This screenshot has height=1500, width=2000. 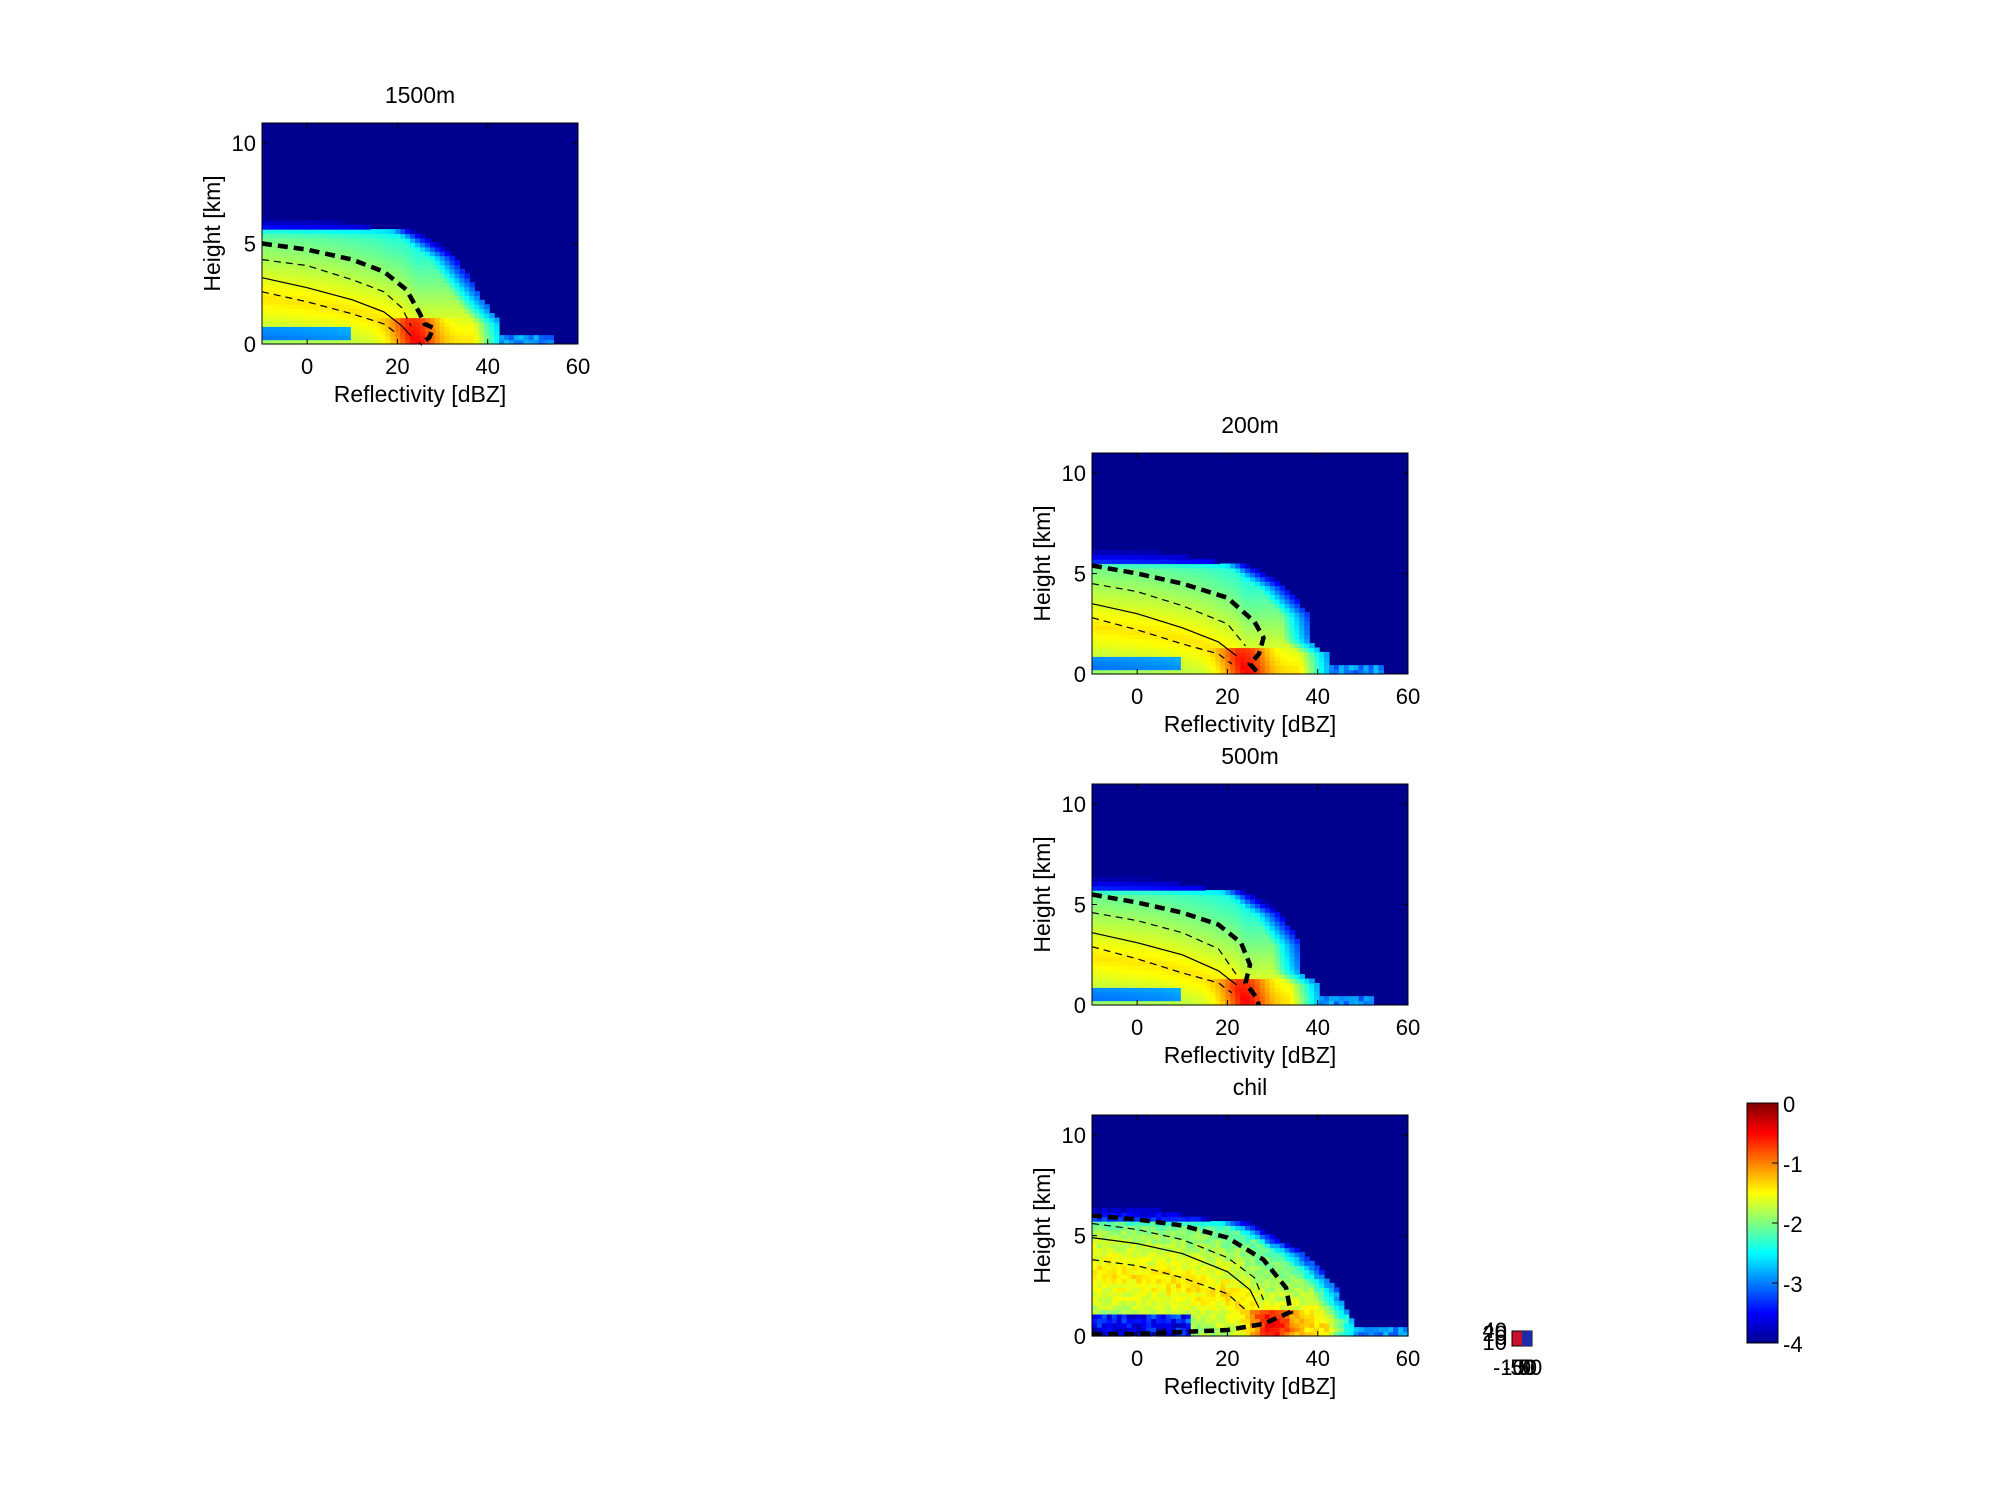 What do you see at coordinates (1042, 894) in the screenshot?
I see `y-axis-label: Height [km]` at bounding box center [1042, 894].